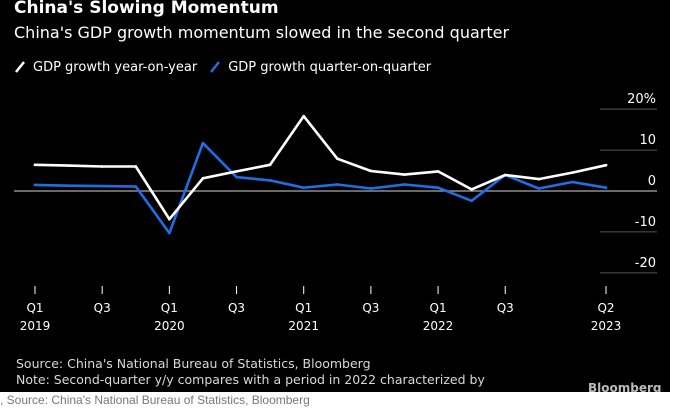  I want to click on legend-swatch-yoy, so click(20, 67).